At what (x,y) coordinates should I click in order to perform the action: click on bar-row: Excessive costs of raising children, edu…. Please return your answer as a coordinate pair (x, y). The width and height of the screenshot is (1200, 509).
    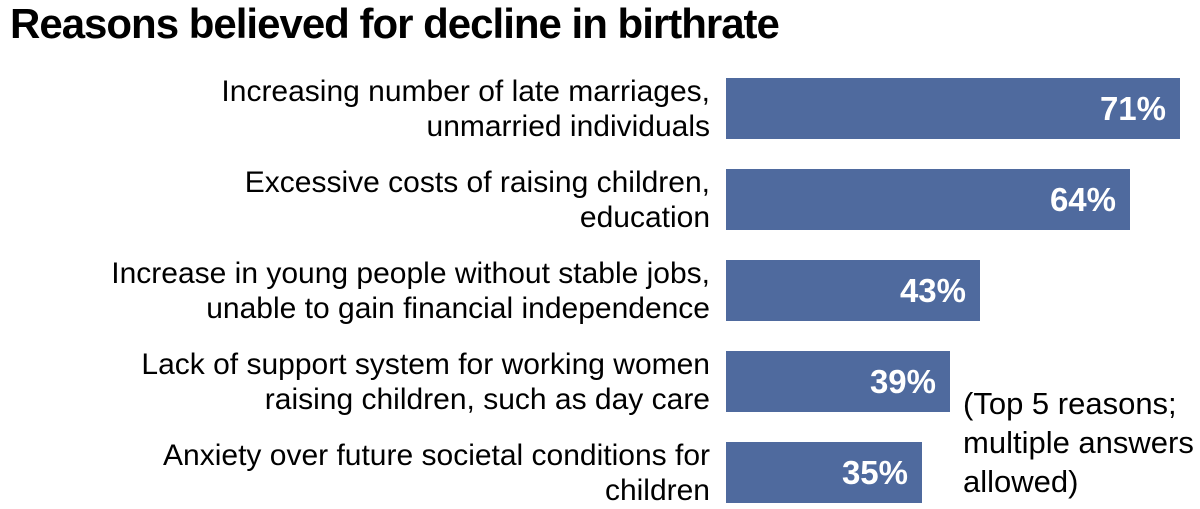
    Looking at the image, I should click on (600, 200).